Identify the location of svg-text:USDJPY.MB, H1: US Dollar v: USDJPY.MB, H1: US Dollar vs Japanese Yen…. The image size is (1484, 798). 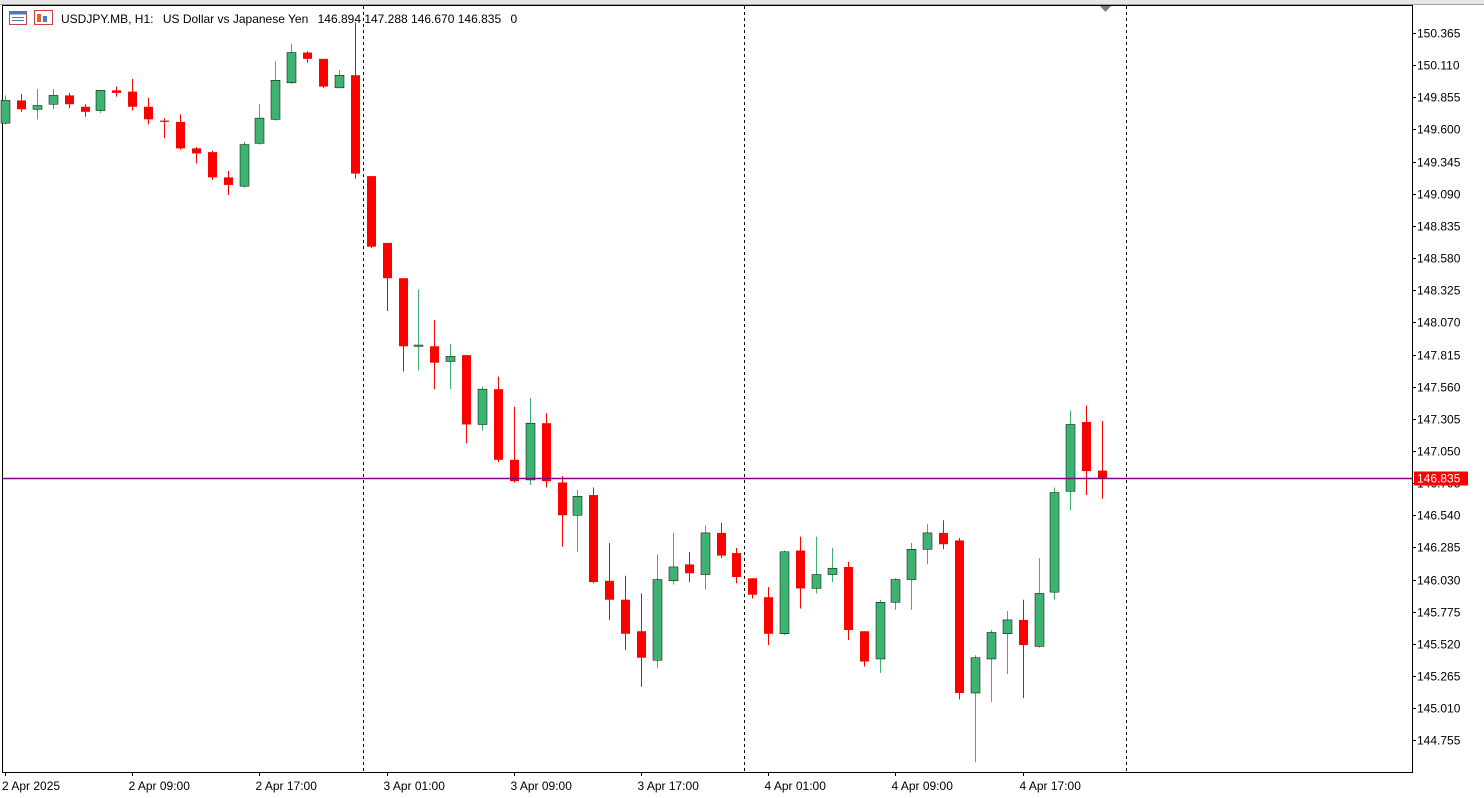
(289, 19).